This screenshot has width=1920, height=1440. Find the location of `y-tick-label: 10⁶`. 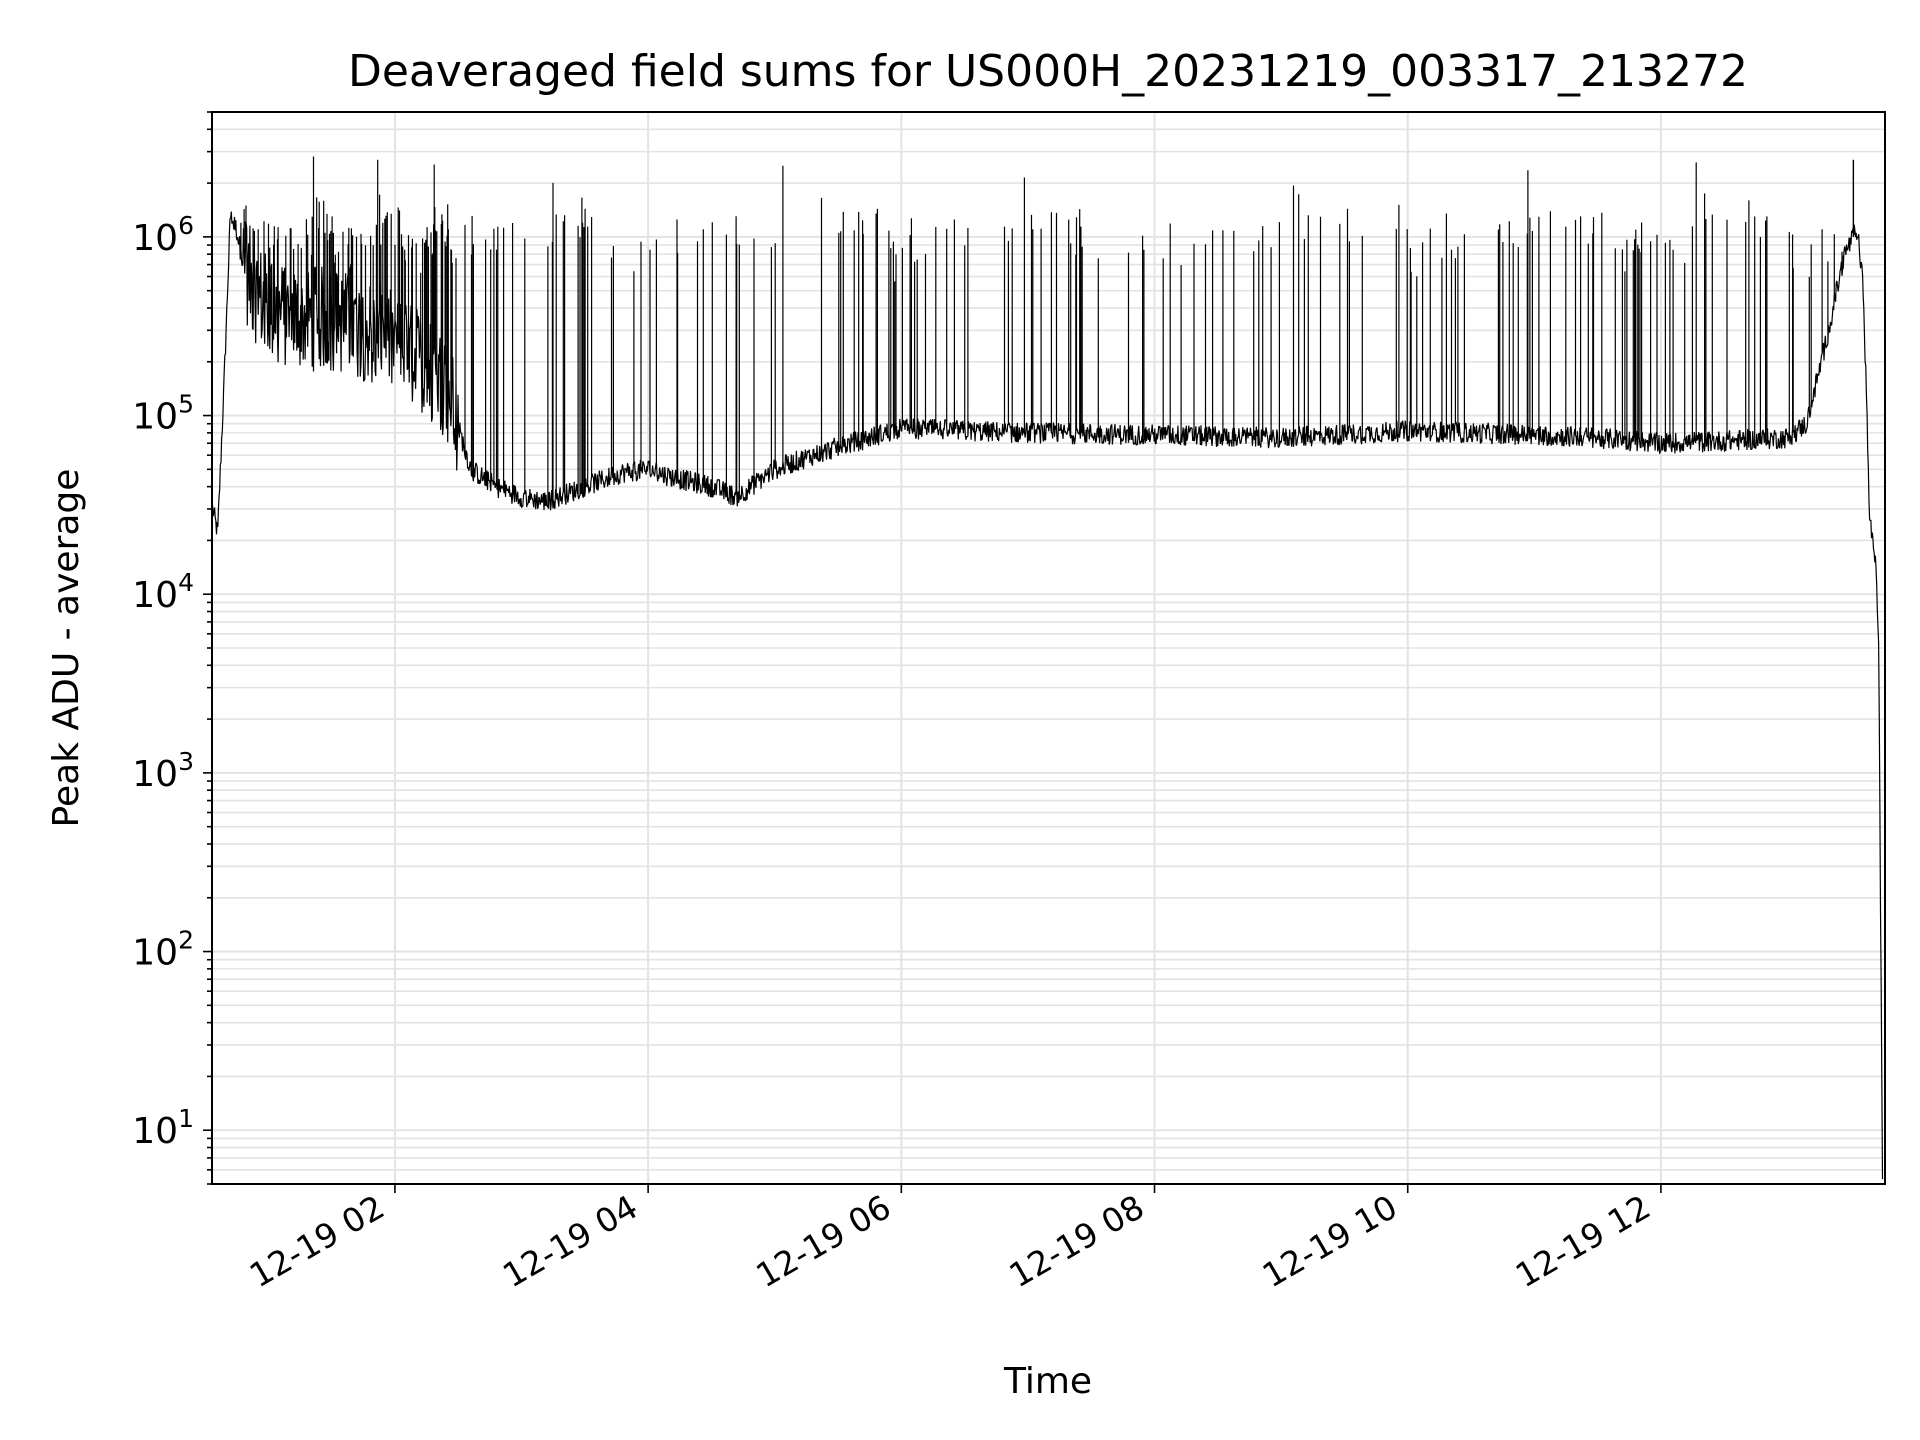

y-tick-label: 10⁶ is located at coordinates (163, 235).